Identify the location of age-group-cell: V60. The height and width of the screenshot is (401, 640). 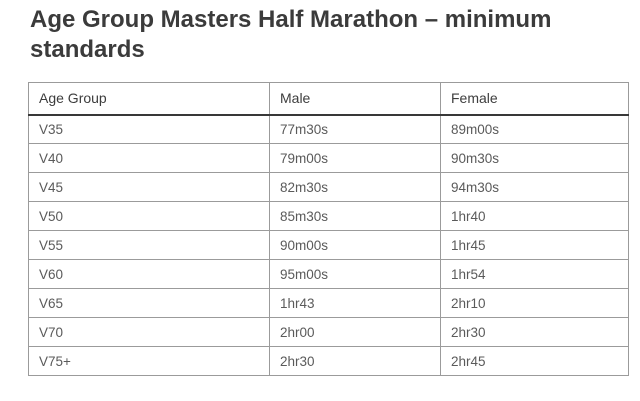
(149, 274).